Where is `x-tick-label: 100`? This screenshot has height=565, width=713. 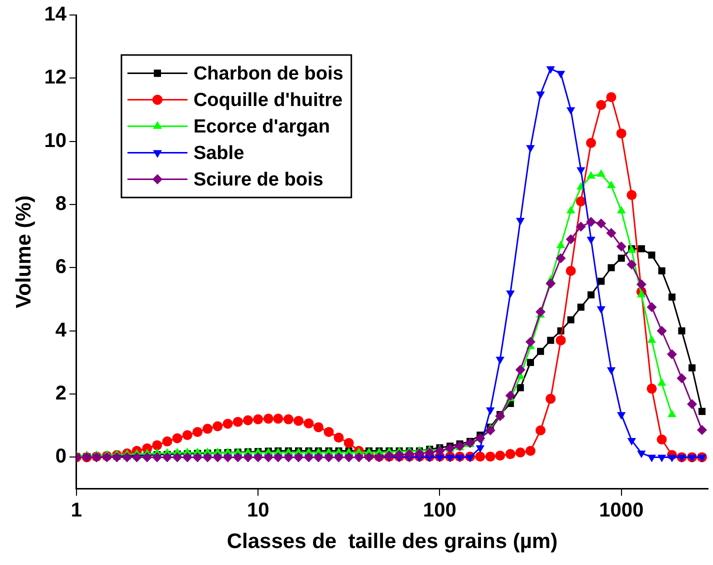
x-tick-label: 100 is located at coordinates (439, 510).